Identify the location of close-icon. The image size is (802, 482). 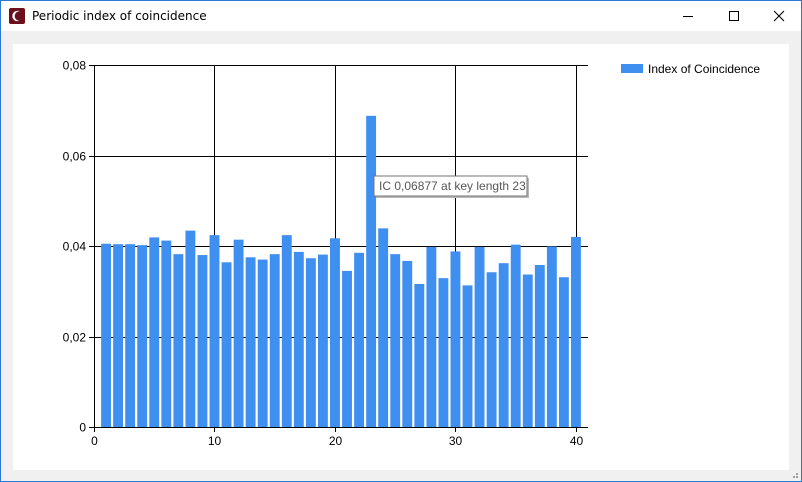
(779, 16).